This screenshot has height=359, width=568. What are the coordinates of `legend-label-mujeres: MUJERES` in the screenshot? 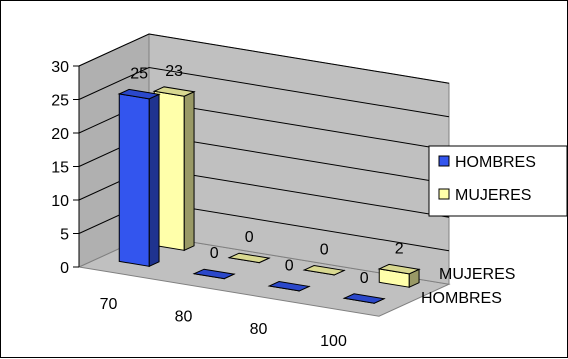 It's located at (493, 195).